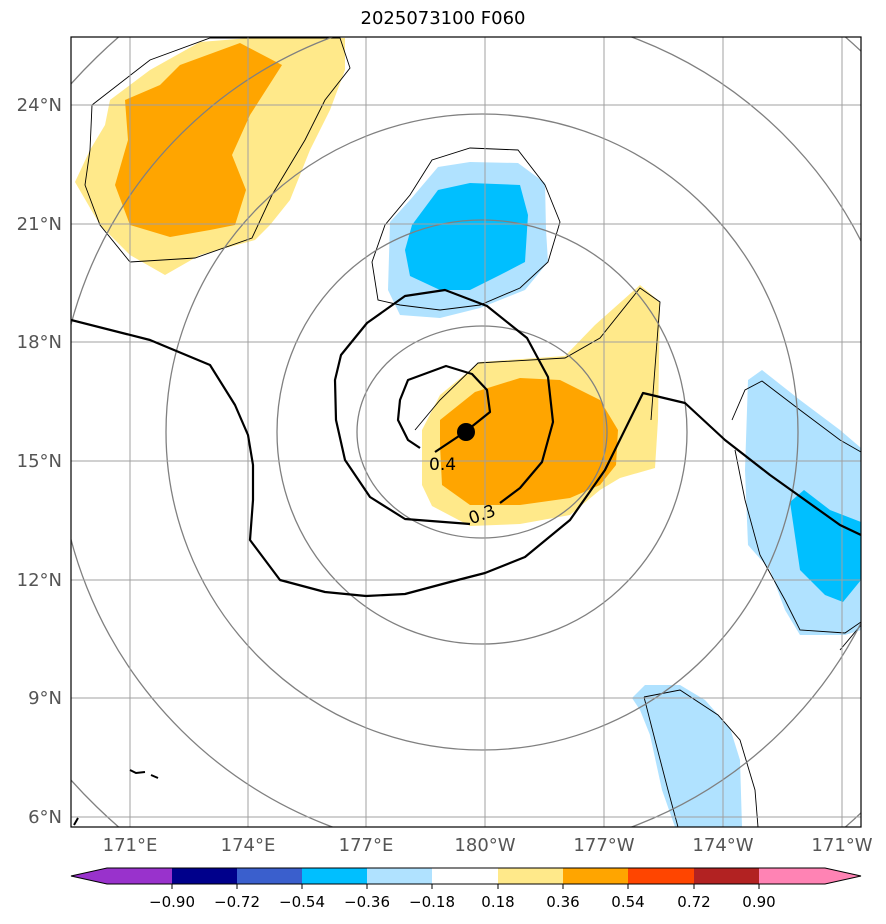 The width and height of the screenshot is (886, 924). I want to click on storm-center-marker, so click(466, 432).